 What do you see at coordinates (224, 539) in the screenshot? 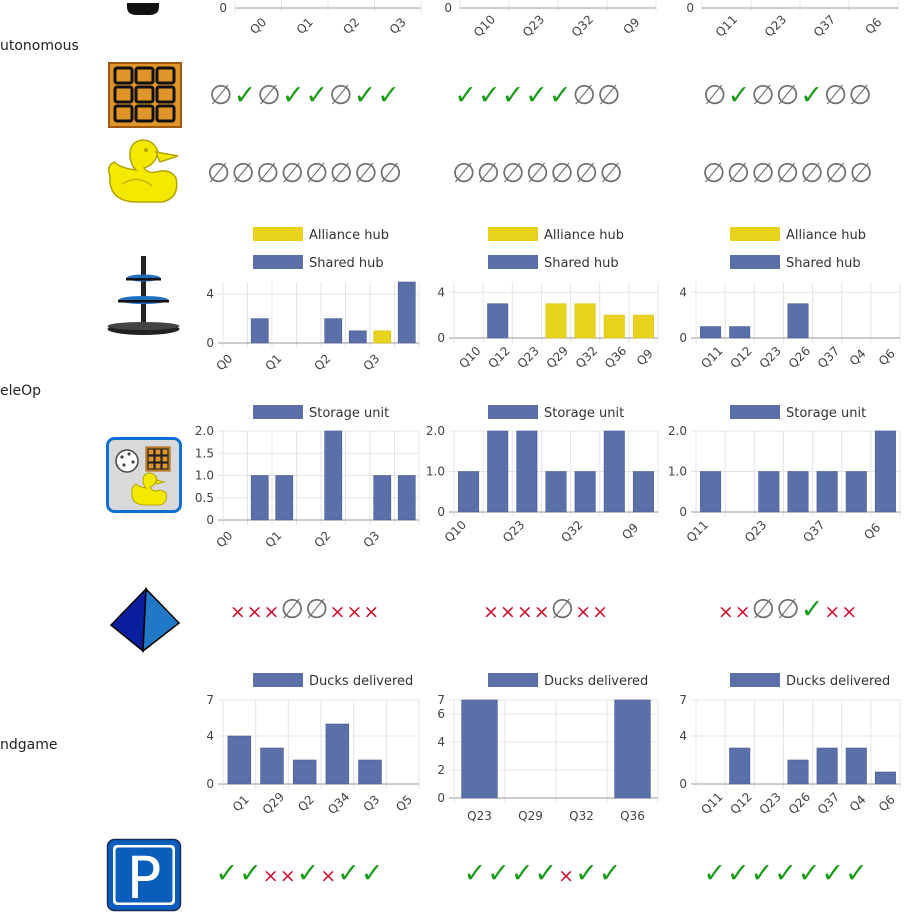
I see `x-tick-label: Q0` at bounding box center [224, 539].